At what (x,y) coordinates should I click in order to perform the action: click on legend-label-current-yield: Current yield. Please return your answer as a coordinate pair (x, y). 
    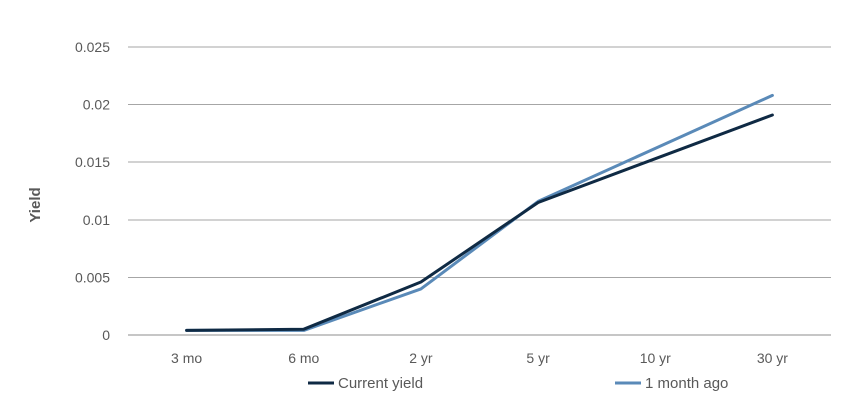
    Looking at the image, I should click on (380, 383).